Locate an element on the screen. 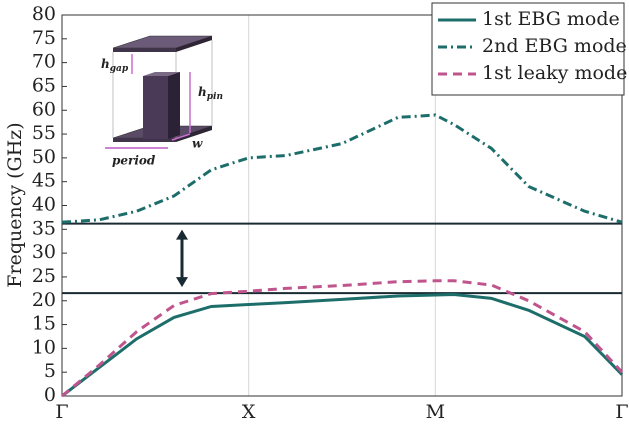 Image resolution: width=629 pixels, height=428 pixels. y-tick-label: 30 is located at coordinates (44, 252).